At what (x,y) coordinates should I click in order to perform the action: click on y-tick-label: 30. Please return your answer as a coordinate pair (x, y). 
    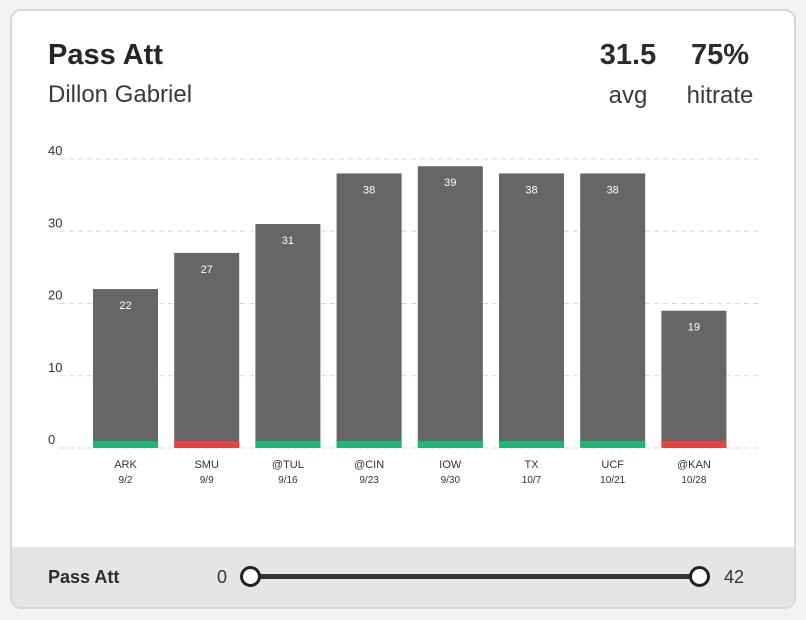
    Looking at the image, I should click on (55, 222).